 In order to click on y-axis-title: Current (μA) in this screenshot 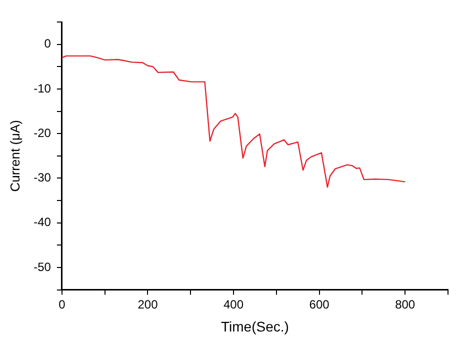, I will do `click(14, 156)`.